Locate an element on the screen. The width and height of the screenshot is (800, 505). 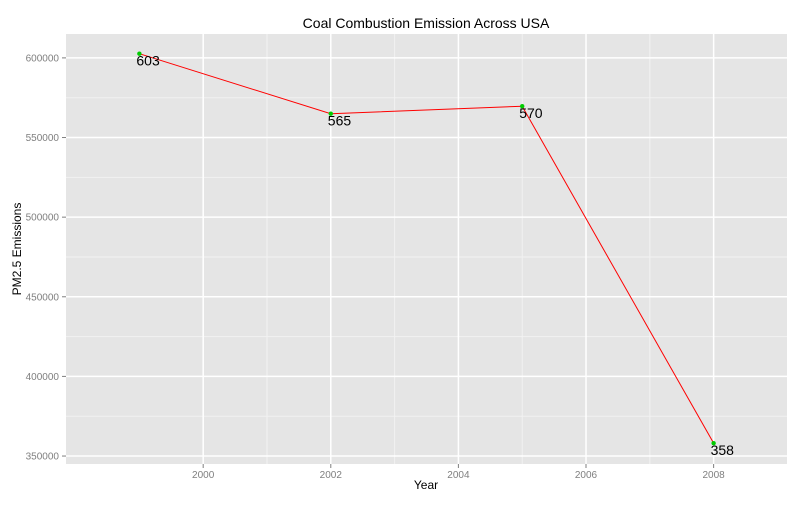
y-tick-label: 350000 is located at coordinates (43, 457).